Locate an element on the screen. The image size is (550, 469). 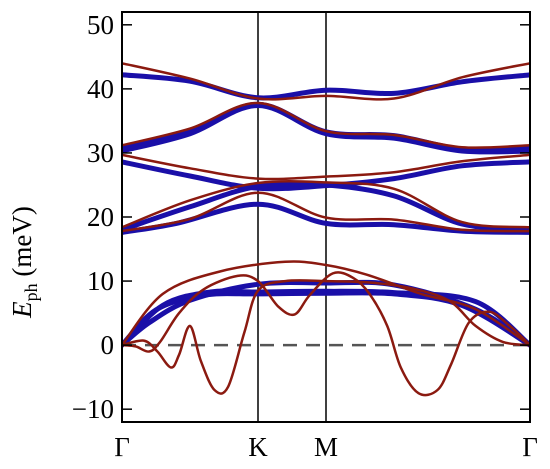
y-axis-title: Eph (meV) is located at coordinates (24, 262).